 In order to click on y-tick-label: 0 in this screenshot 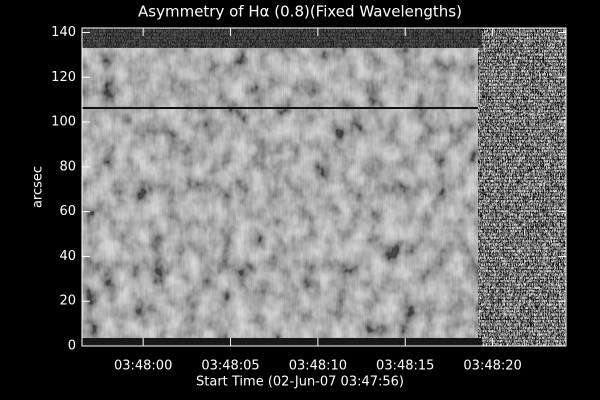, I will do `click(72, 346)`.